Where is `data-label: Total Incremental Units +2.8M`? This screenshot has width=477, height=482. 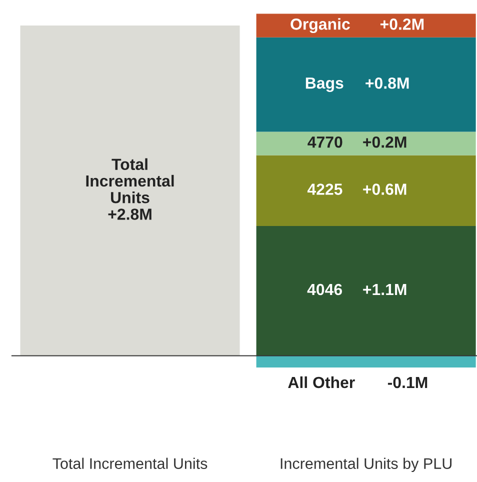 data-label: Total Incremental Units +2.8M is located at coordinates (130, 189).